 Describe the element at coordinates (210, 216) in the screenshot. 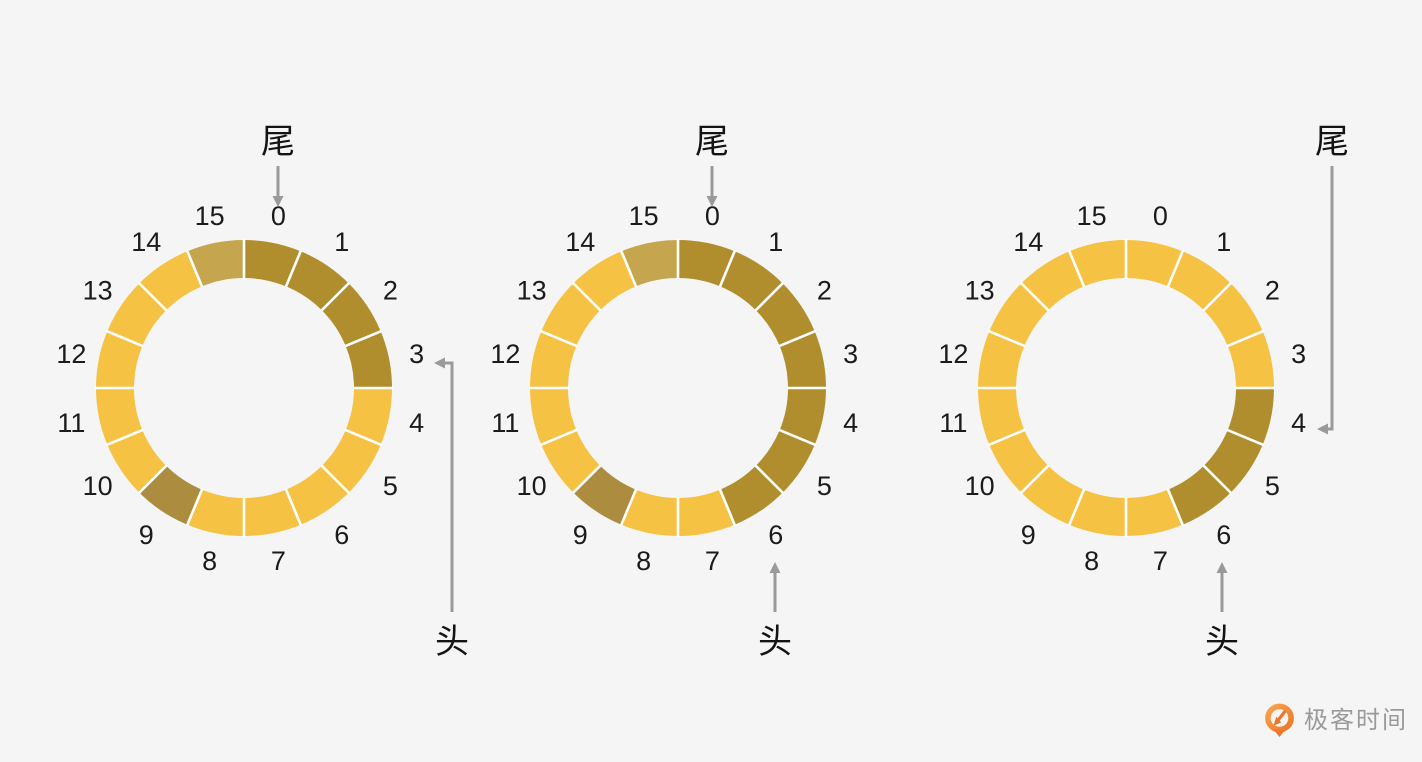

I see `queue-state-1-index-label-15: 15` at that location.